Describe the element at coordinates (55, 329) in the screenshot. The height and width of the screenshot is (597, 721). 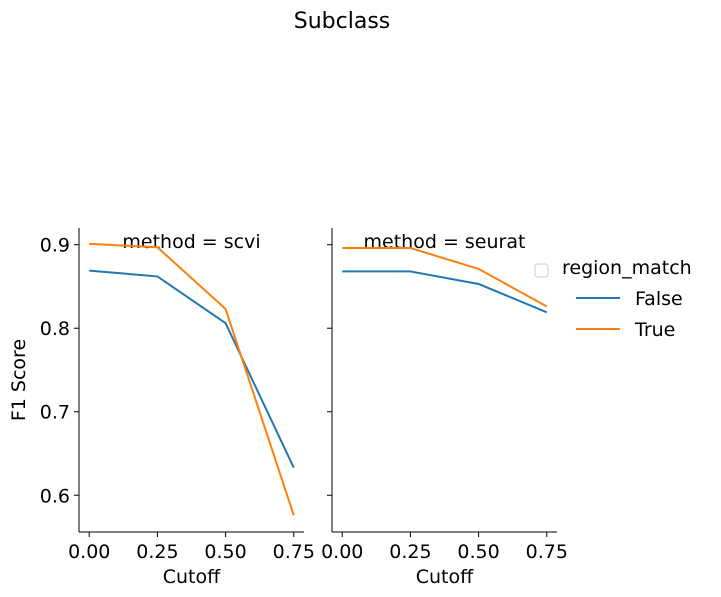
I see `y-tick-label: 0.8` at that location.